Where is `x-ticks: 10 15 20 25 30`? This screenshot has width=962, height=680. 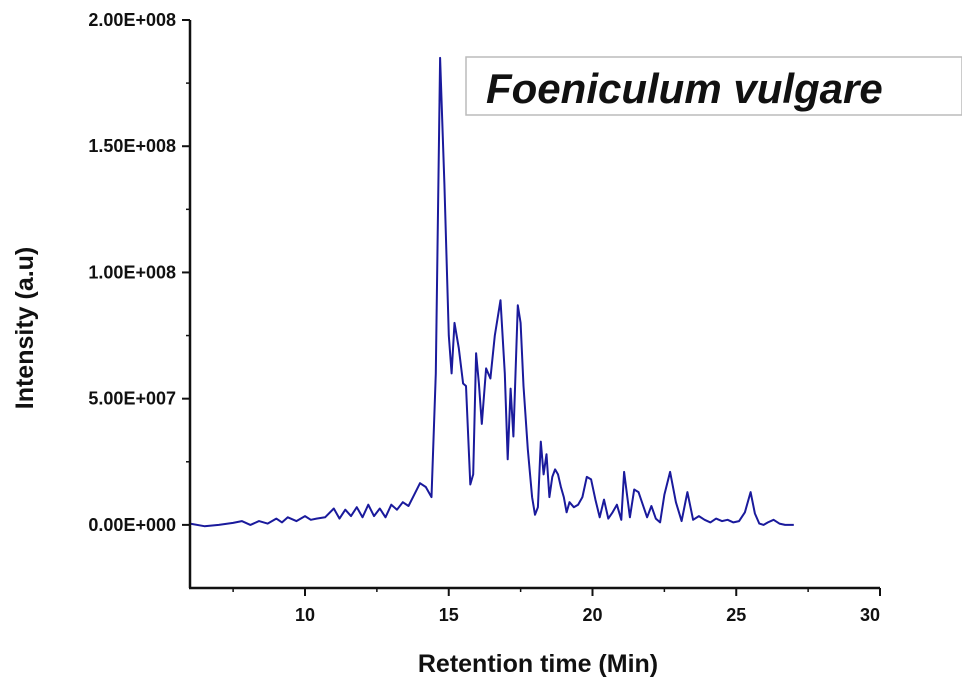 x-ticks: 10 15 20 25 30 is located at coordinates (556, 606).